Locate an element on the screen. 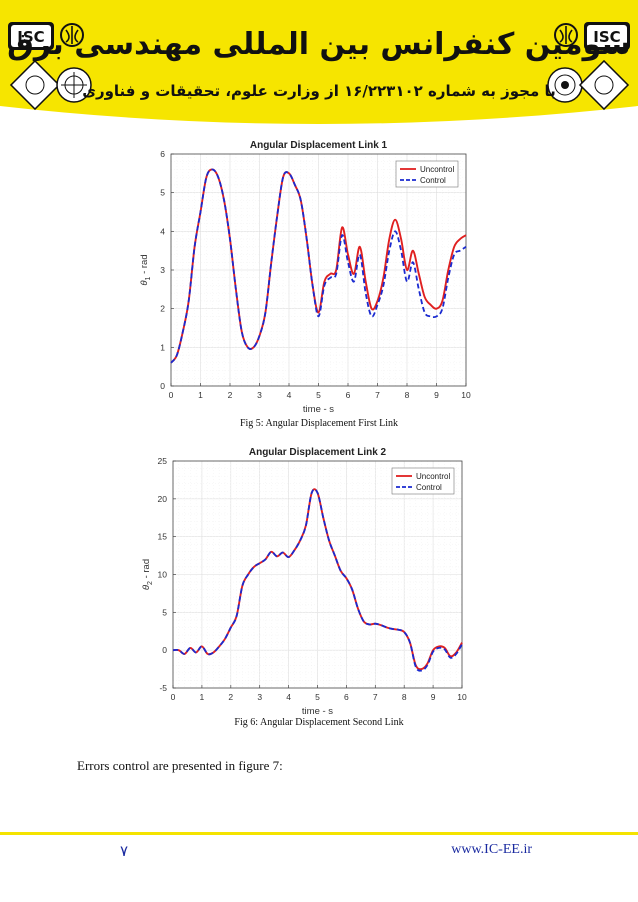 This screenshot has width=638, height=902. y-tick-label: 20 is located at coordinates (163, 499).